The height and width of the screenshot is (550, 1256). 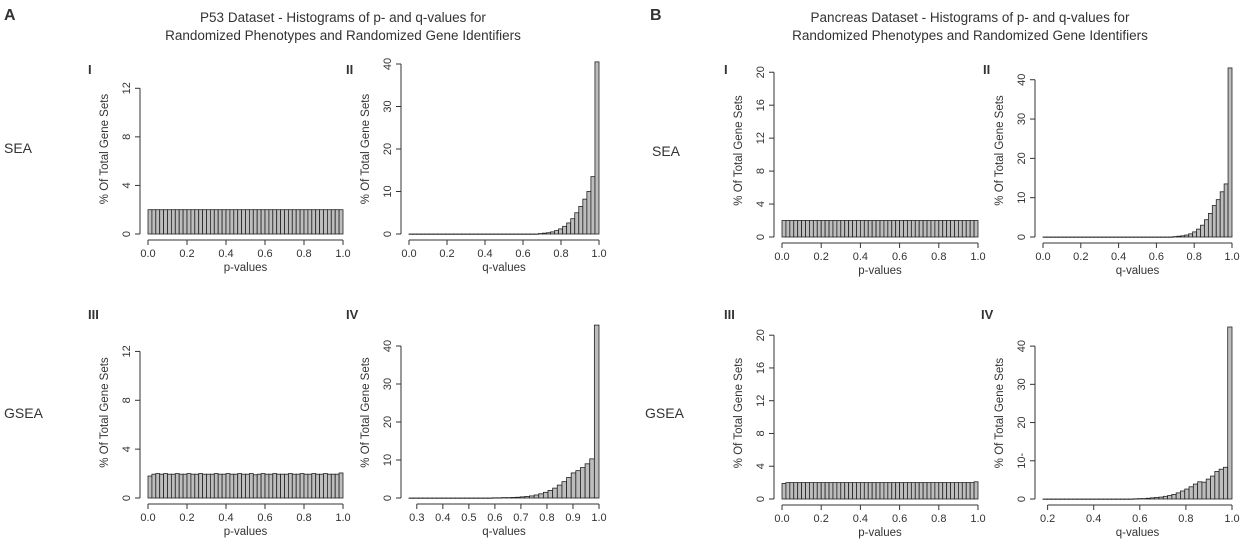 What do you see at coordinates (1022, 119) in the screenshot?
I see `y-tick-label: 30` at bounding box center [1022, 119].